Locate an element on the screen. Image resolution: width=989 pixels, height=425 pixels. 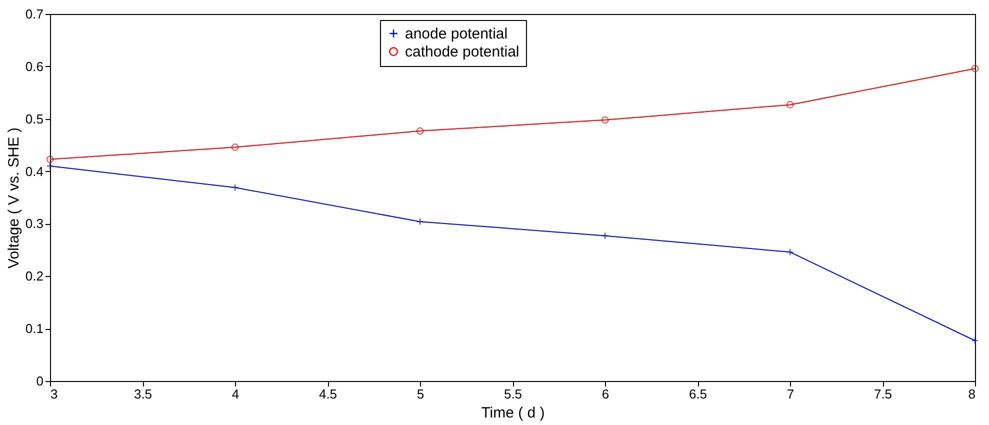
y-tick-label: 0.4 is located at coordinates (34, 171).